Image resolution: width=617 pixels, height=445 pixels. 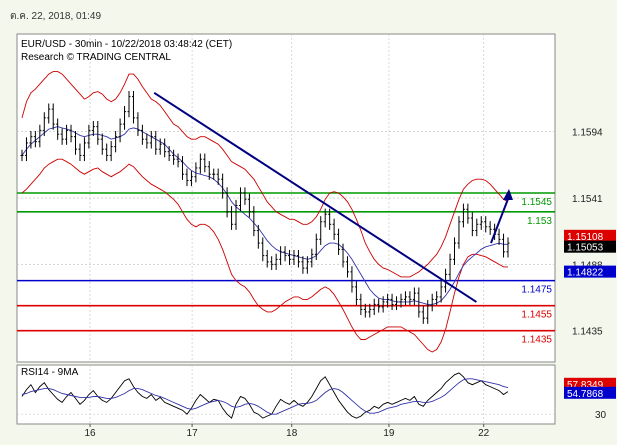 I want to click on level-label-1.1475: 1.1475, so click(x=536, y=290).